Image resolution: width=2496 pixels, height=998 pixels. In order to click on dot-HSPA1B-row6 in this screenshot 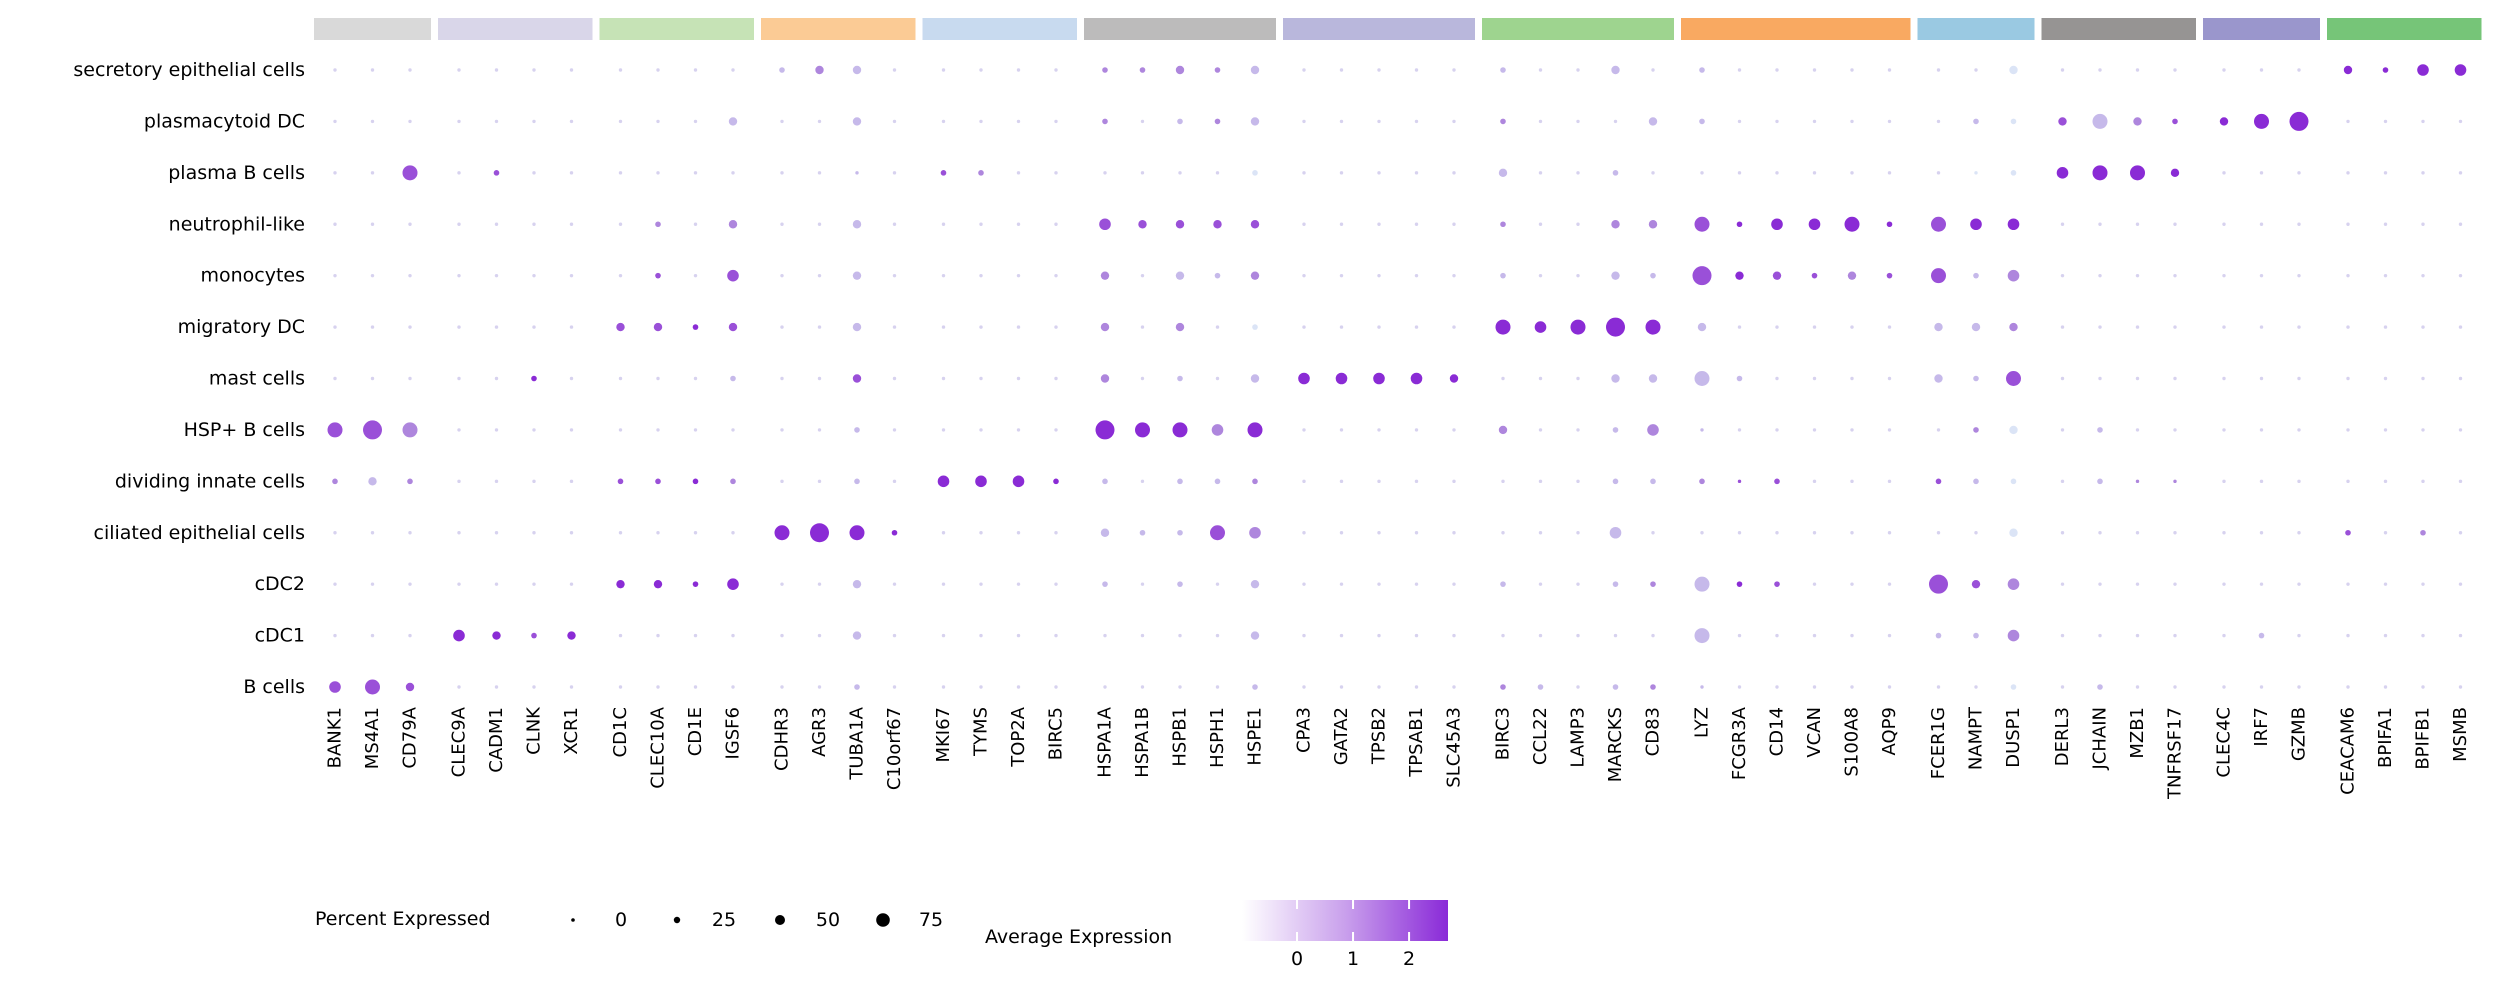, I will do `click(1142, 378)`.